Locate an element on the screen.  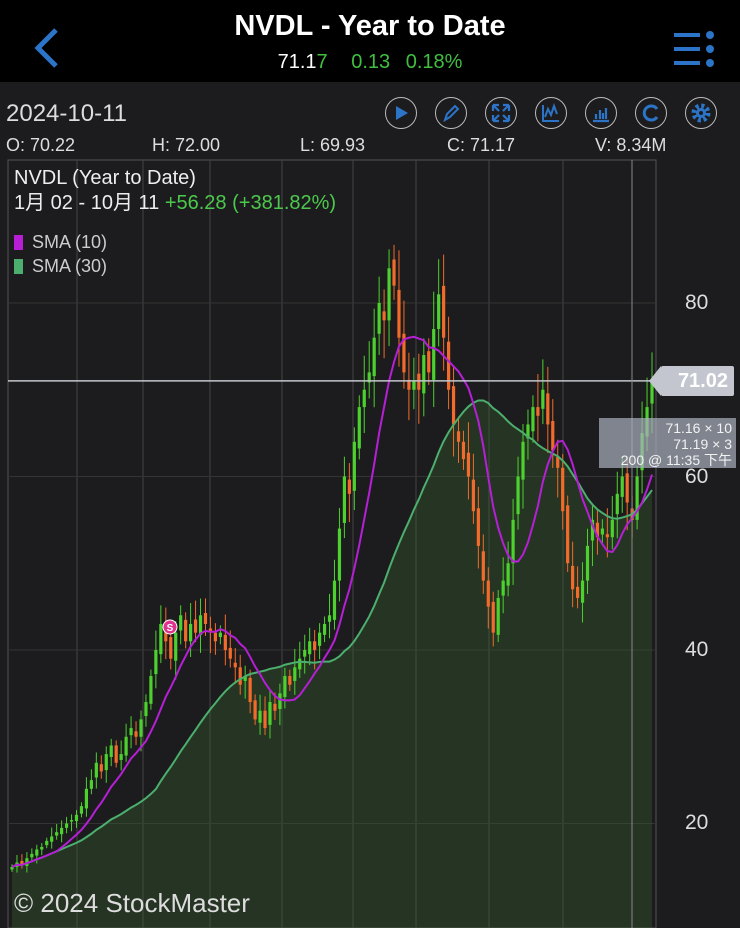
close-value: C: 71.17 is located at coordinates (481, 145).